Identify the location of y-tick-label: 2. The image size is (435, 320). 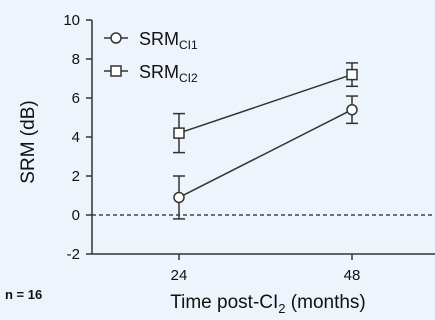
(76, 176).